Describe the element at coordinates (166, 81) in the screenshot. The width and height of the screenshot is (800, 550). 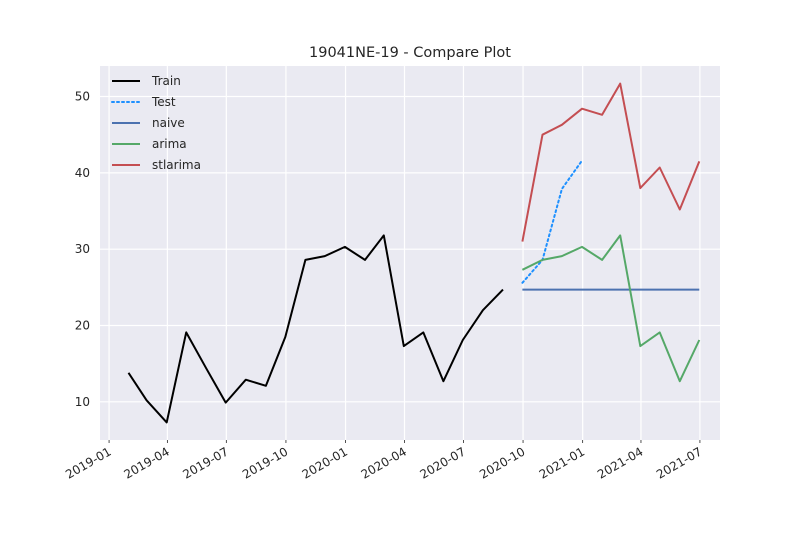
I see `legend-label: Train` at that location.